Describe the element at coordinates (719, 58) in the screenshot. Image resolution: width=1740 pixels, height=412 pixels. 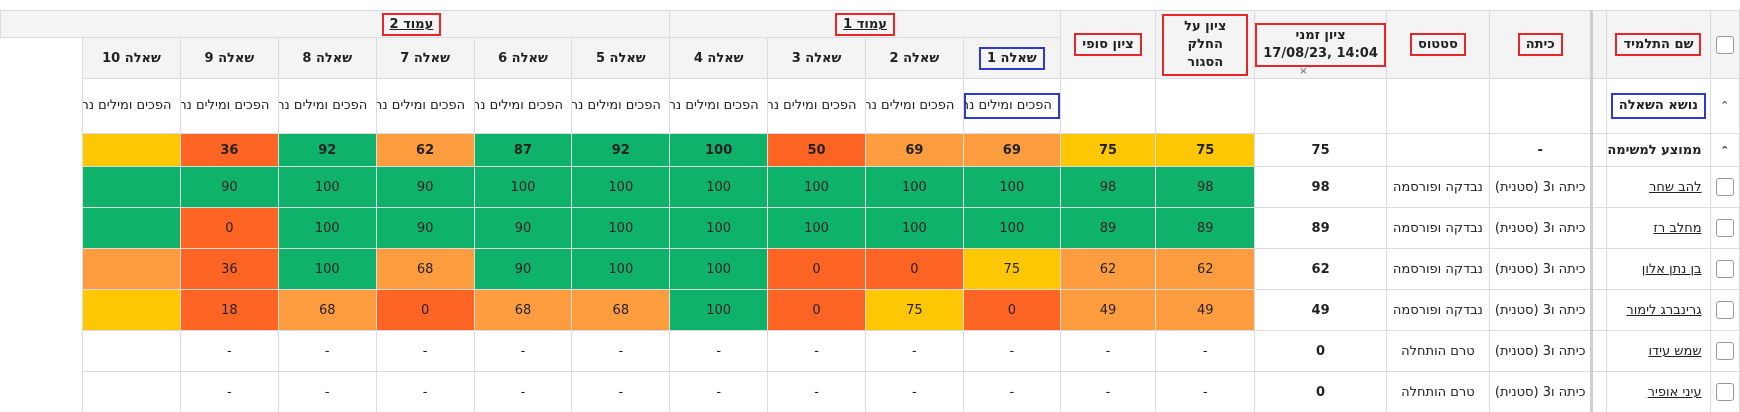
I see `question-header-4: שאלה 4` at that location.